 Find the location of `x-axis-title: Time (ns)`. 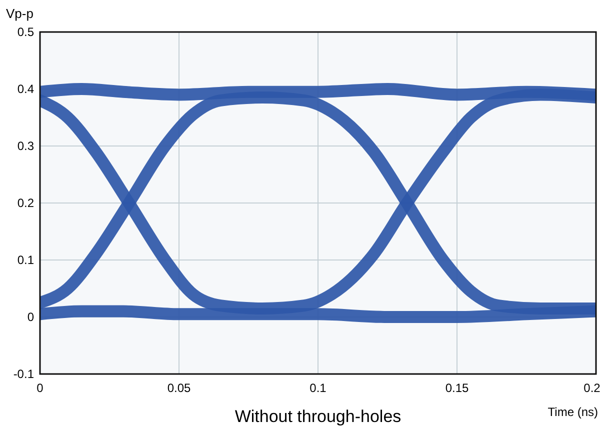

x-axis-title: Time (ns) is located at coordinates (573, 412).